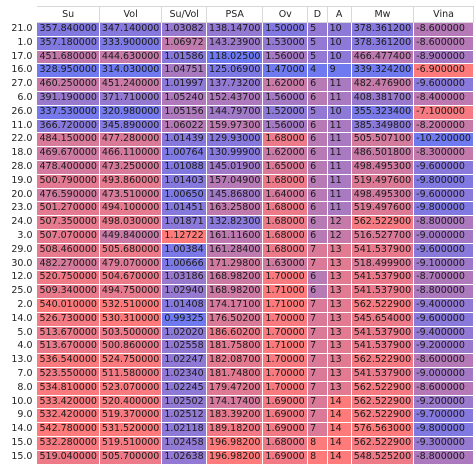  I want to click on row-label: 26.0, so click(20, 112).